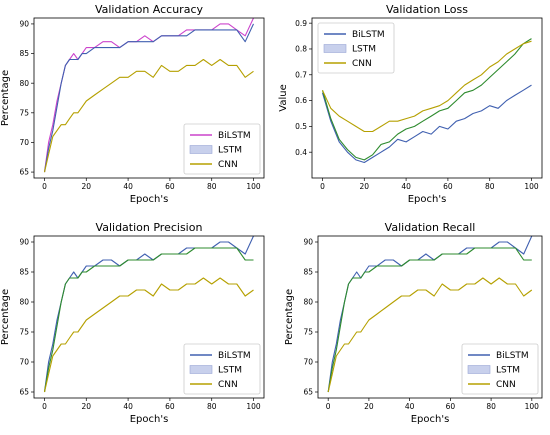  What do you see at coordinates (301, 74) in the screenshot?
I see `y-tick-label: 0.7` at bounding box center [301, 74].